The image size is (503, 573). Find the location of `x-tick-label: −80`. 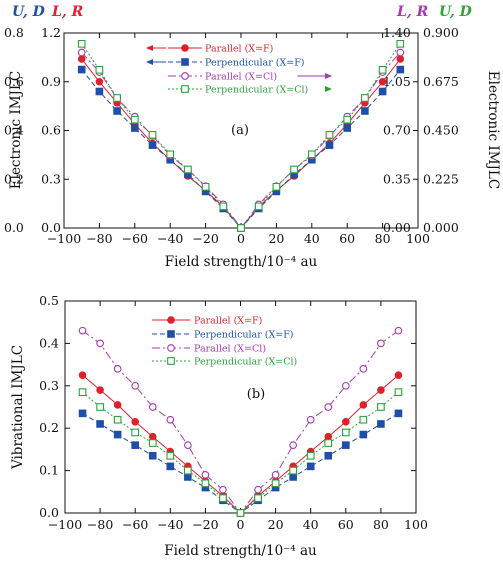

x-tick-label: −80 is located at coordinates (99, 238).